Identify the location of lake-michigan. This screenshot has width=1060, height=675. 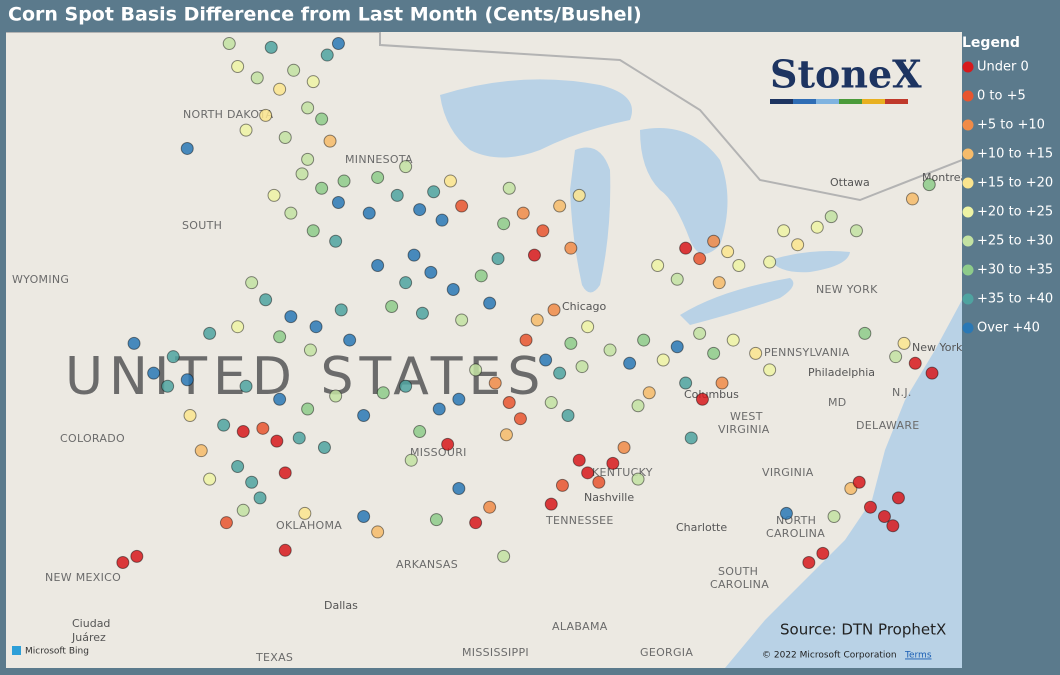
(590, 220).